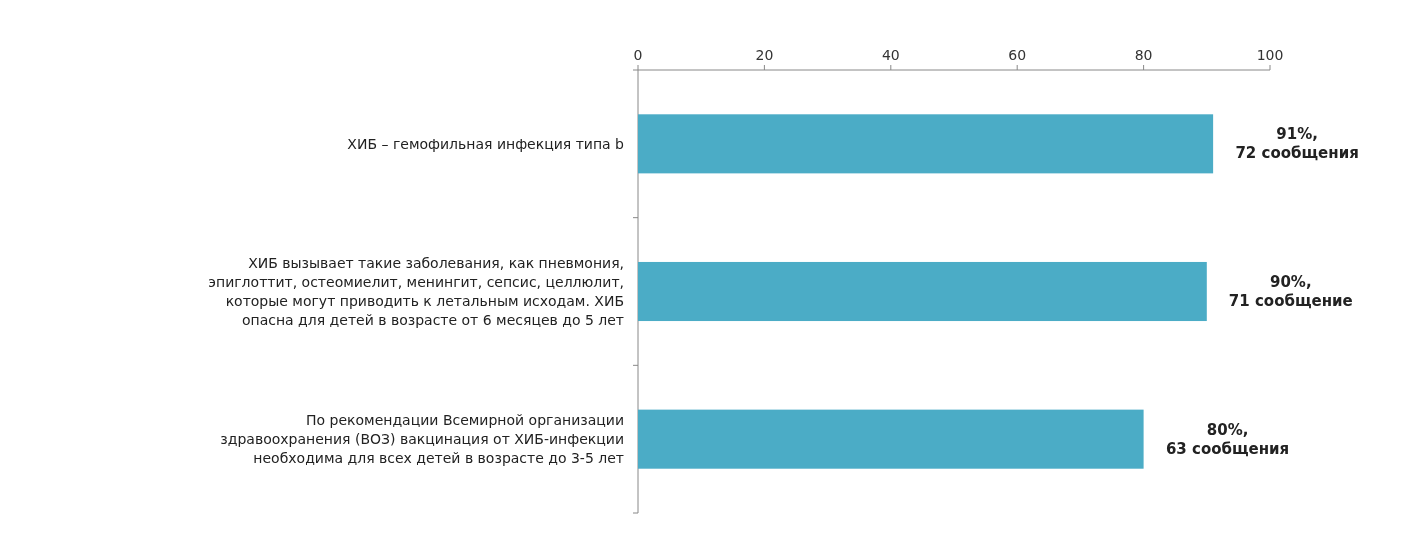 Image resolution: width=1422 pixels, height=541 pixels. What do you see at coordinates (1143, 55) in the screenshot?
I see `x-tick-label: 80` at bounding box center [1143, 55].